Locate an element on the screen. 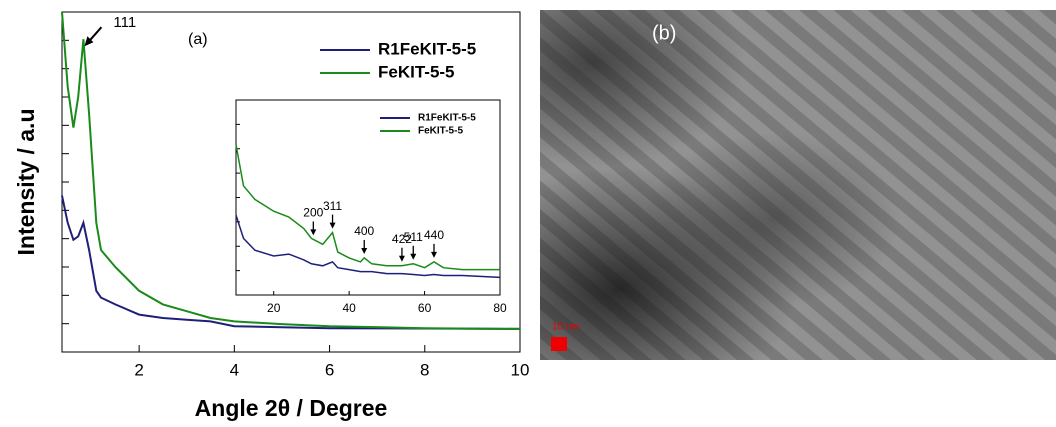 This screenshot has height=427, width=1056. annotation-label: 311 is located at coordinates (332, 206).